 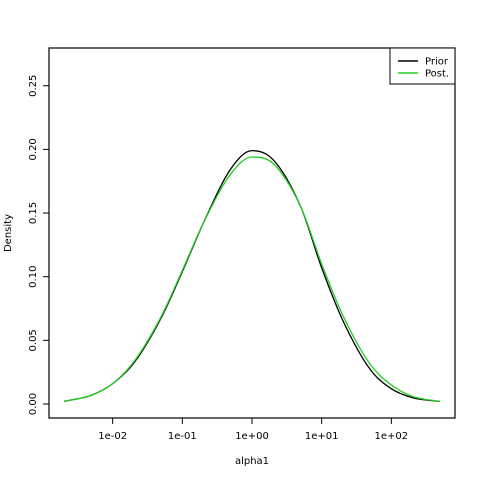 What do you see at coordinates (33, 213) in the screenshot?
I see `y-tick-label: 0.15` at bounding box center [33, 213].